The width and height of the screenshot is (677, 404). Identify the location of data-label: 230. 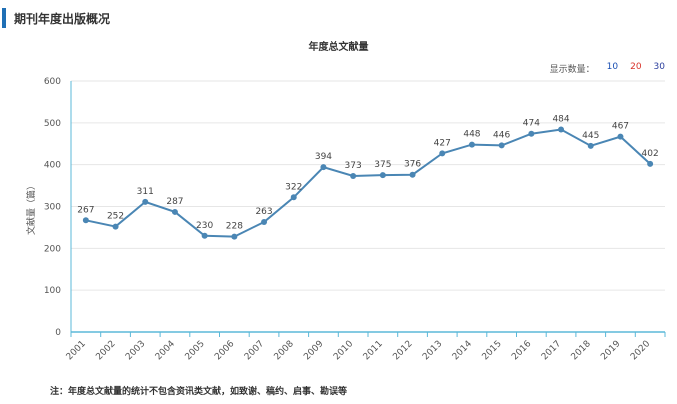
(204, 226).